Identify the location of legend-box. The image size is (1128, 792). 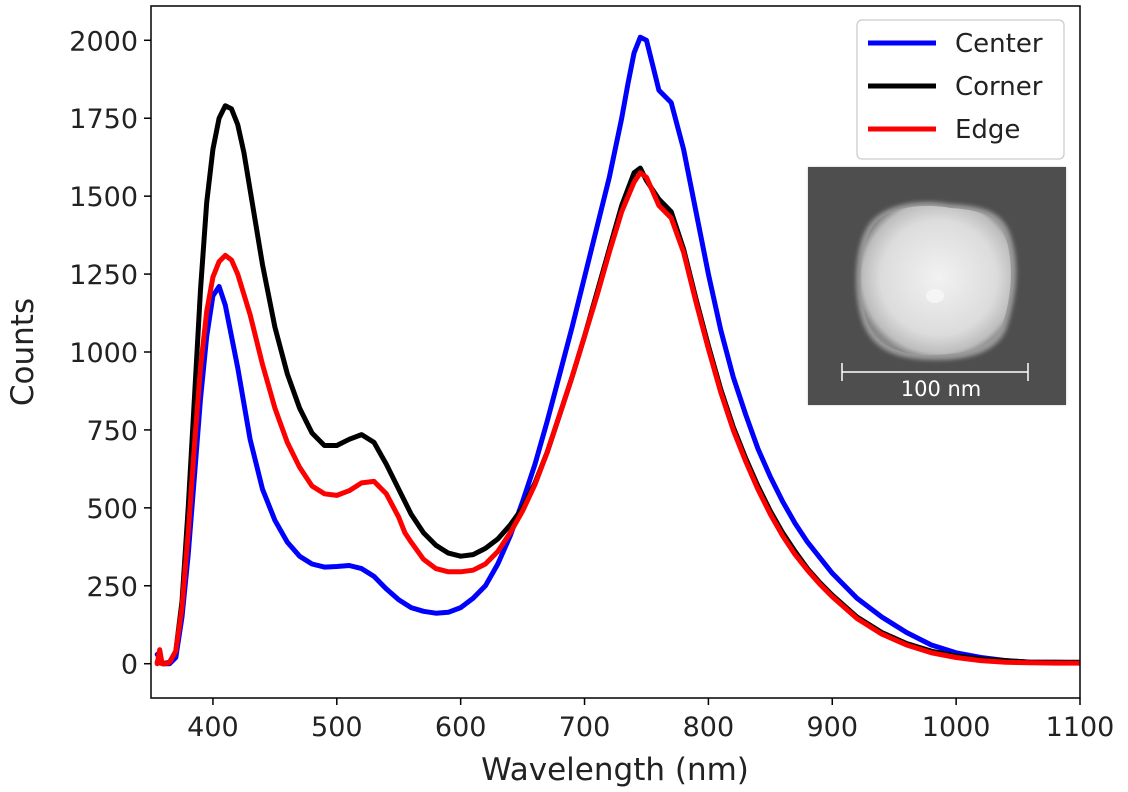
(960, 89).